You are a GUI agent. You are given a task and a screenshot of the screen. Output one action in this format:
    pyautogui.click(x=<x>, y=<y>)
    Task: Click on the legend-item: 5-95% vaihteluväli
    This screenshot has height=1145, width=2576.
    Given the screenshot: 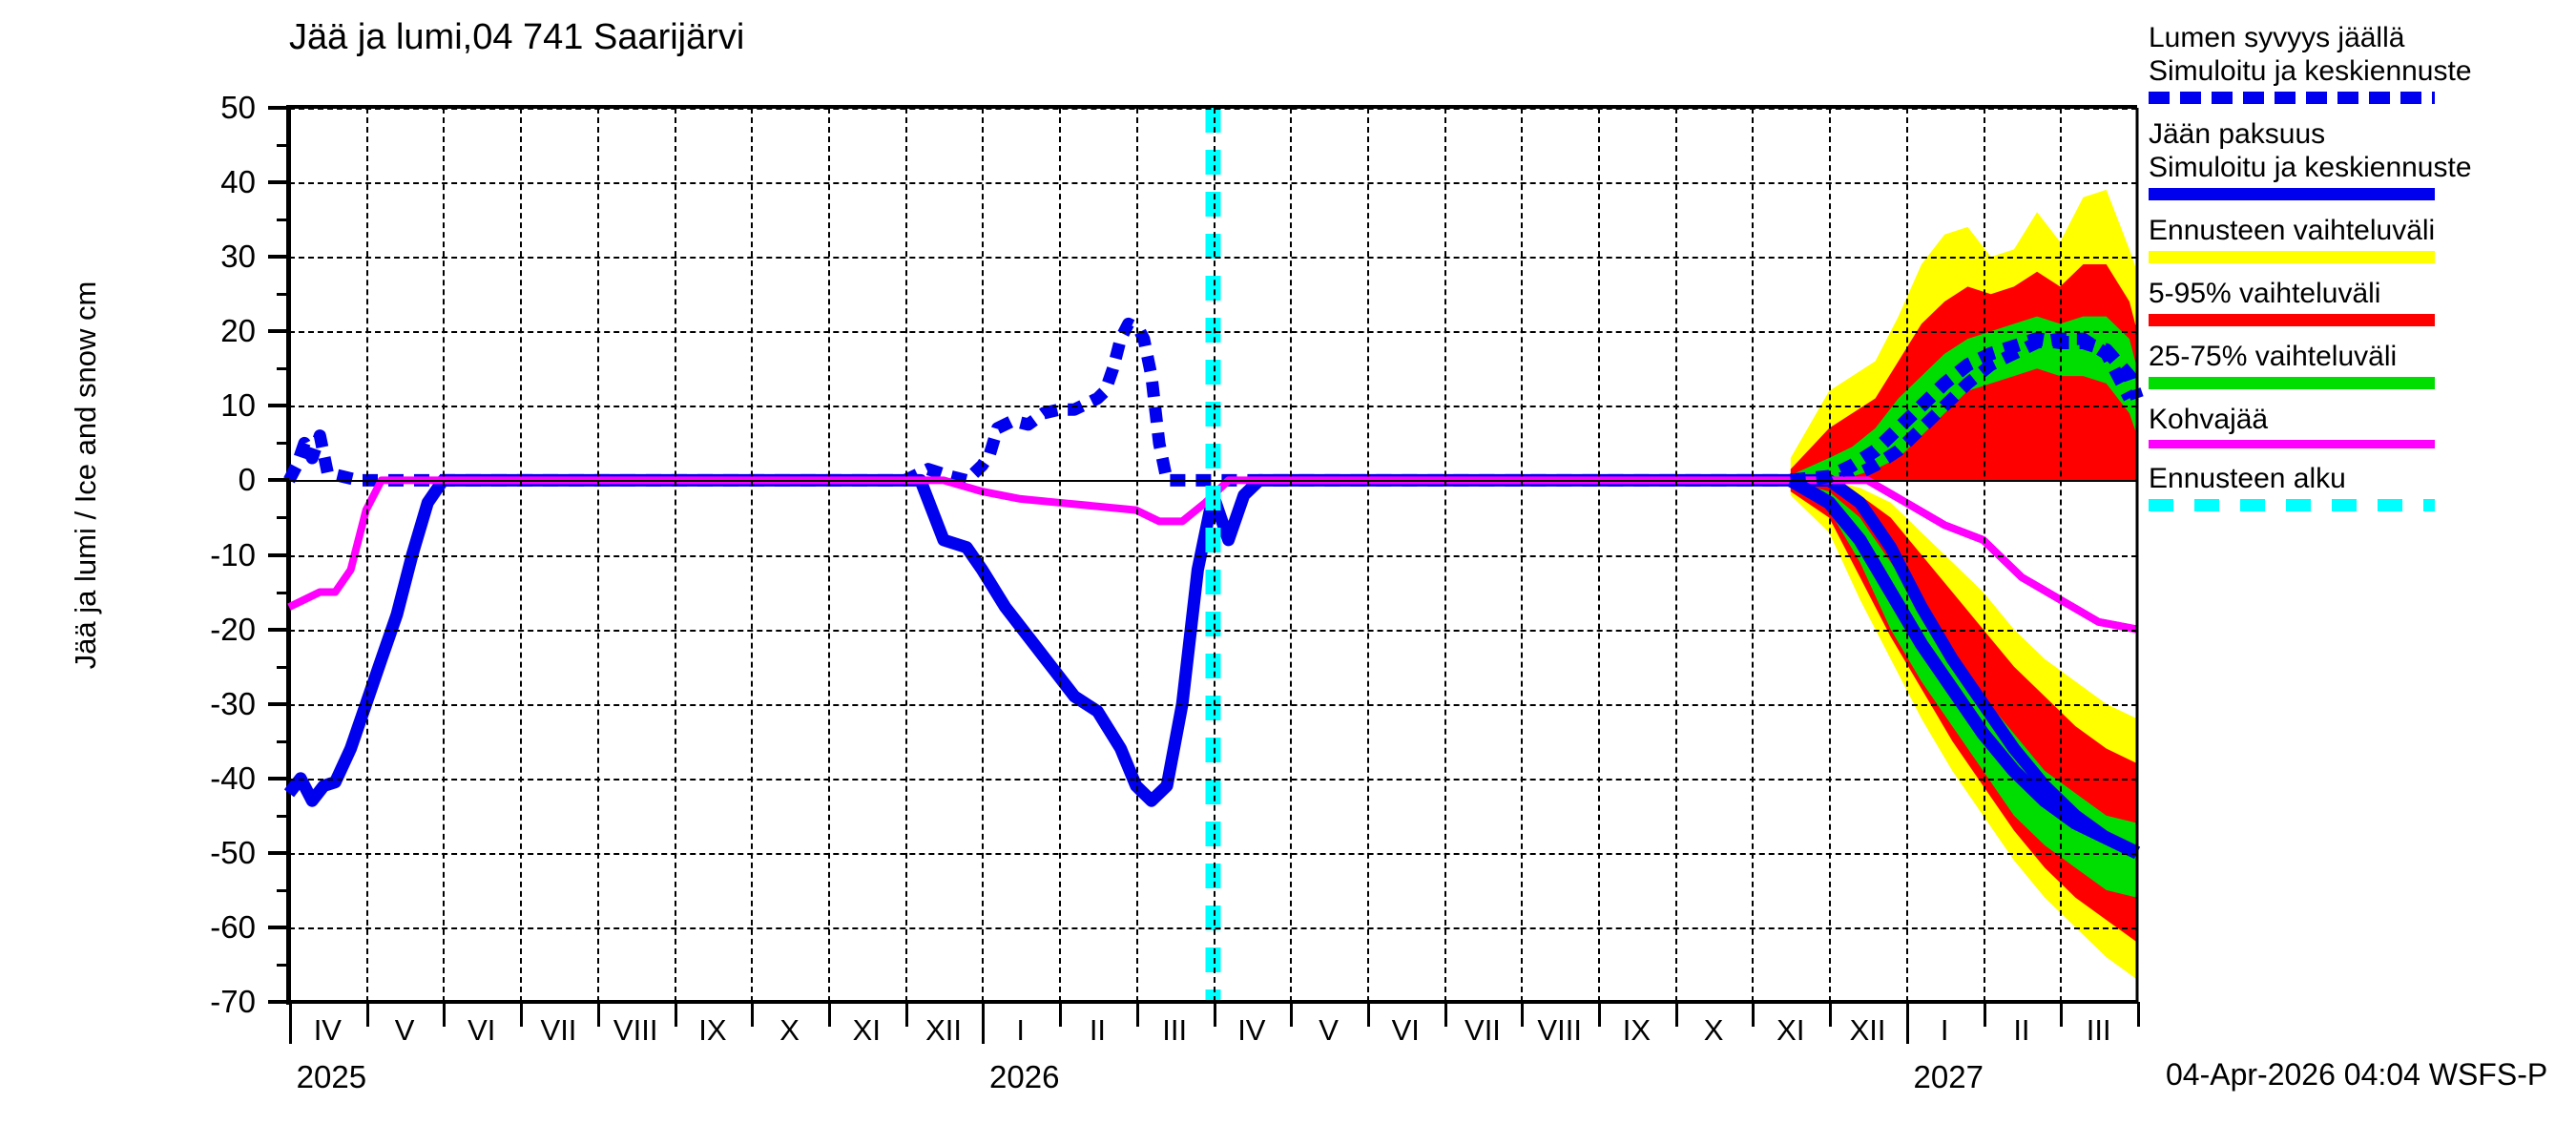 What is the action you would take?
    pyautogui.click(x=2358, y=301)
    